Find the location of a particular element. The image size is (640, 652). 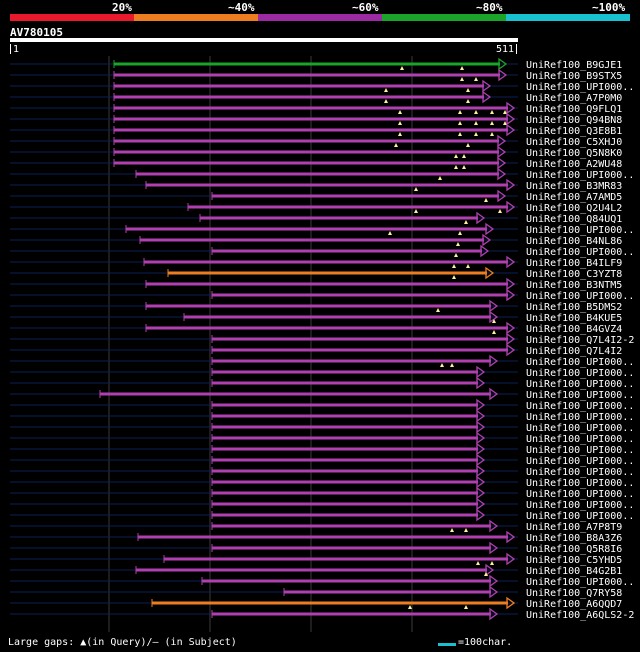

hit-row: UniRef100_B9STX5 is located at coordinates (316, 75).